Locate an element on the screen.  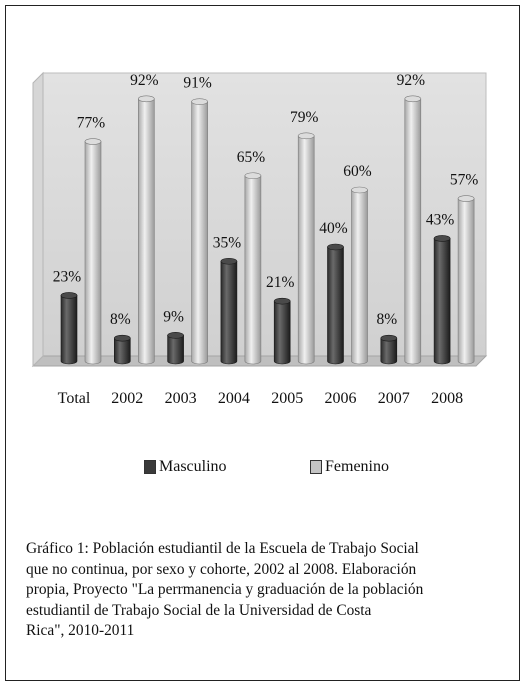
bar-masculino-2004 is located at coordinates (229, 311).